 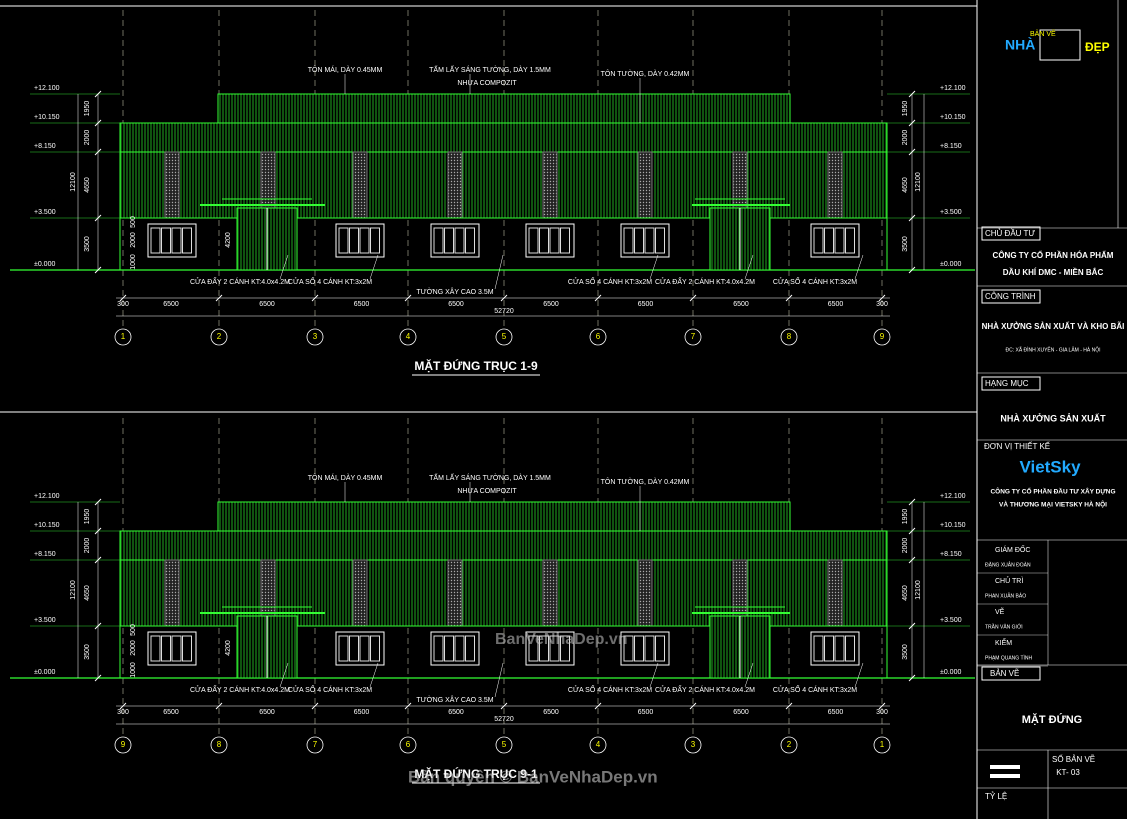 I want to click on roof-upper, so click(x=504, y=516).